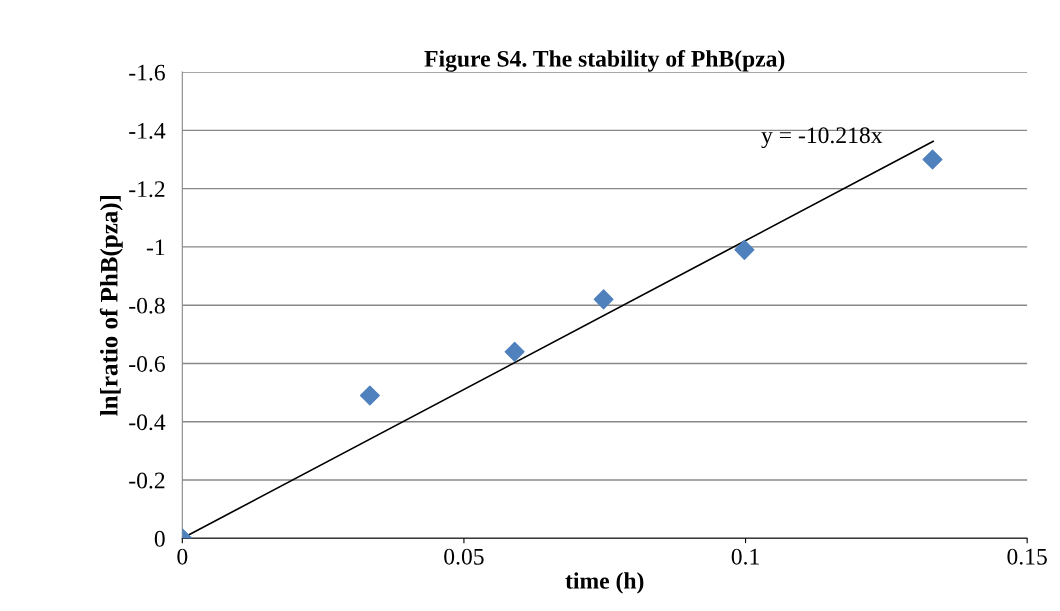  What do you see at coordinates (111, 305) in the screenshot?
I see `y-axis-title: ln[ratio of PhB(pza)]` at bounding box center [111, 305].